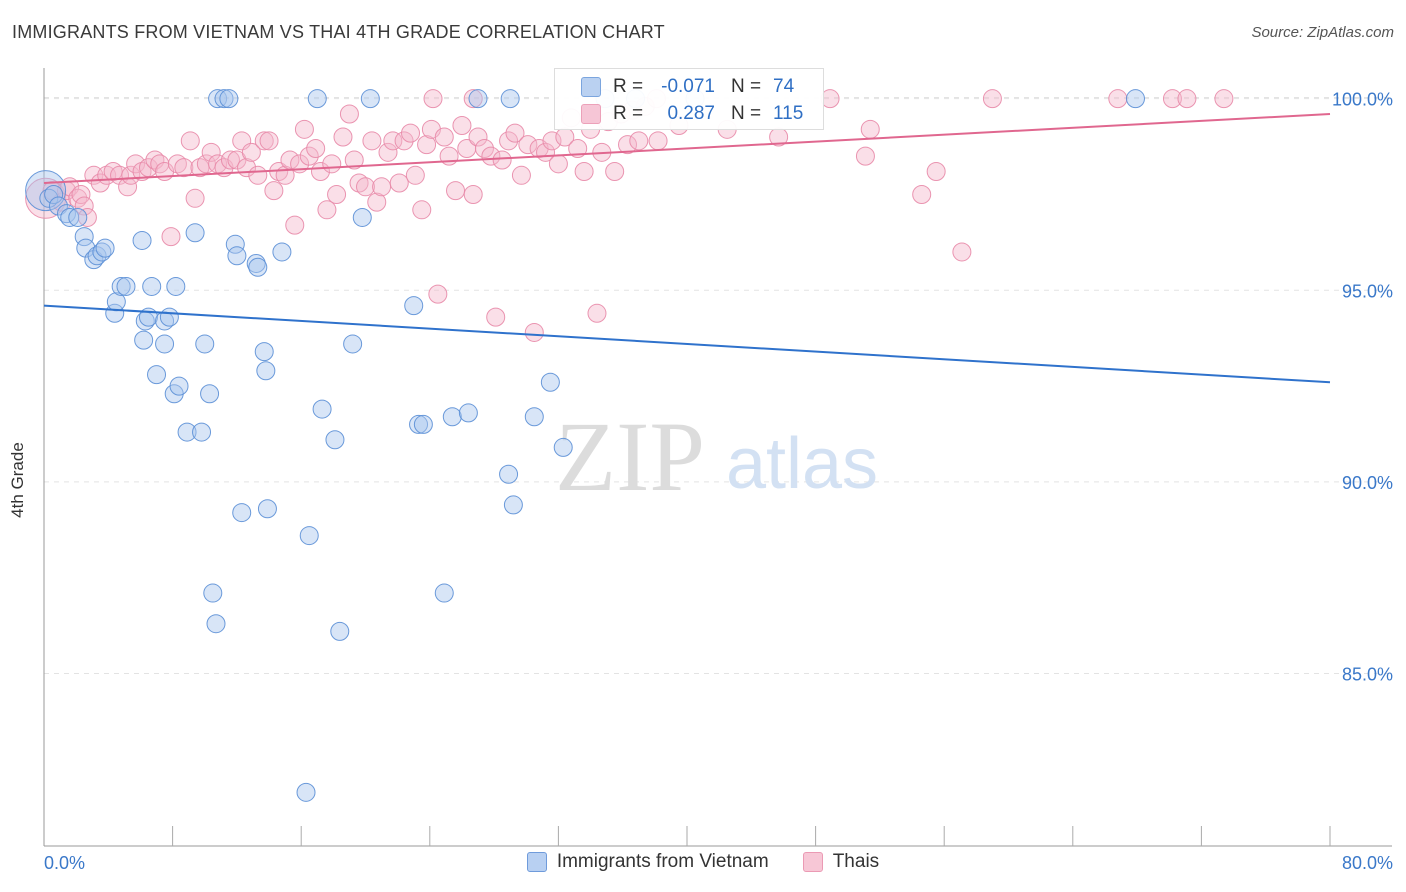 Image resolution: width=1406 pixels, height=892 pixels. What do you see at coordinates (689, 99) in the screenshot?
I see `stats-legend: R = -0.071 N = 74 R = 0.287 N = 115` at bounding box center [689, 99].